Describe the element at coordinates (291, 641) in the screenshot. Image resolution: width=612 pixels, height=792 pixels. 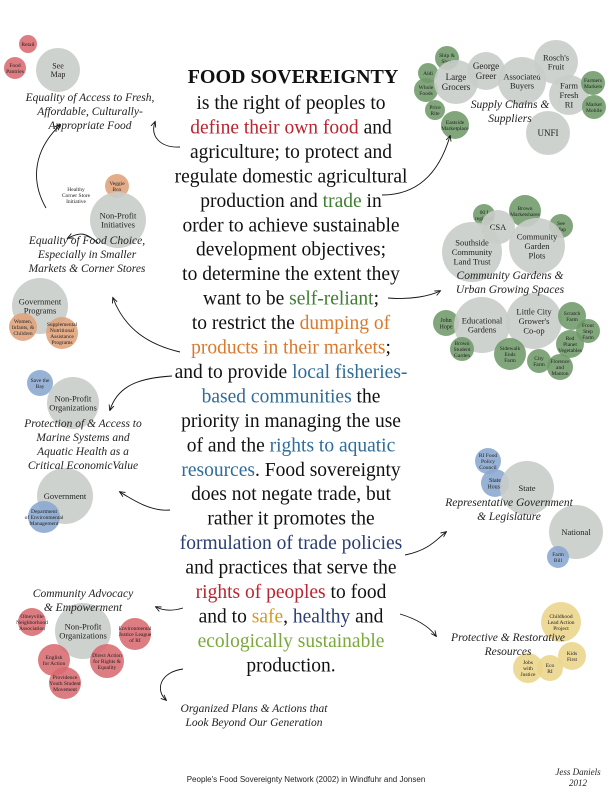
I see `body-span: ecologically sustainable` at that location.